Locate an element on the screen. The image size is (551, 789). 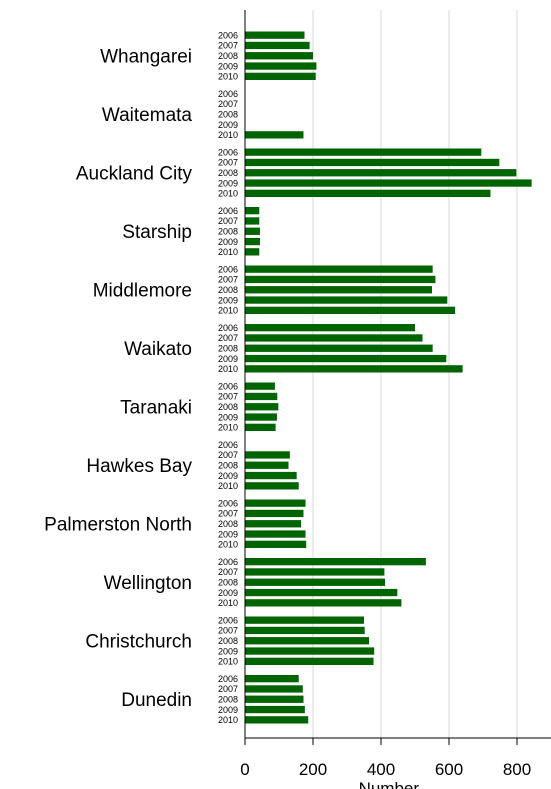
x-tick-label: 200 is located at coordinates (313, 769).